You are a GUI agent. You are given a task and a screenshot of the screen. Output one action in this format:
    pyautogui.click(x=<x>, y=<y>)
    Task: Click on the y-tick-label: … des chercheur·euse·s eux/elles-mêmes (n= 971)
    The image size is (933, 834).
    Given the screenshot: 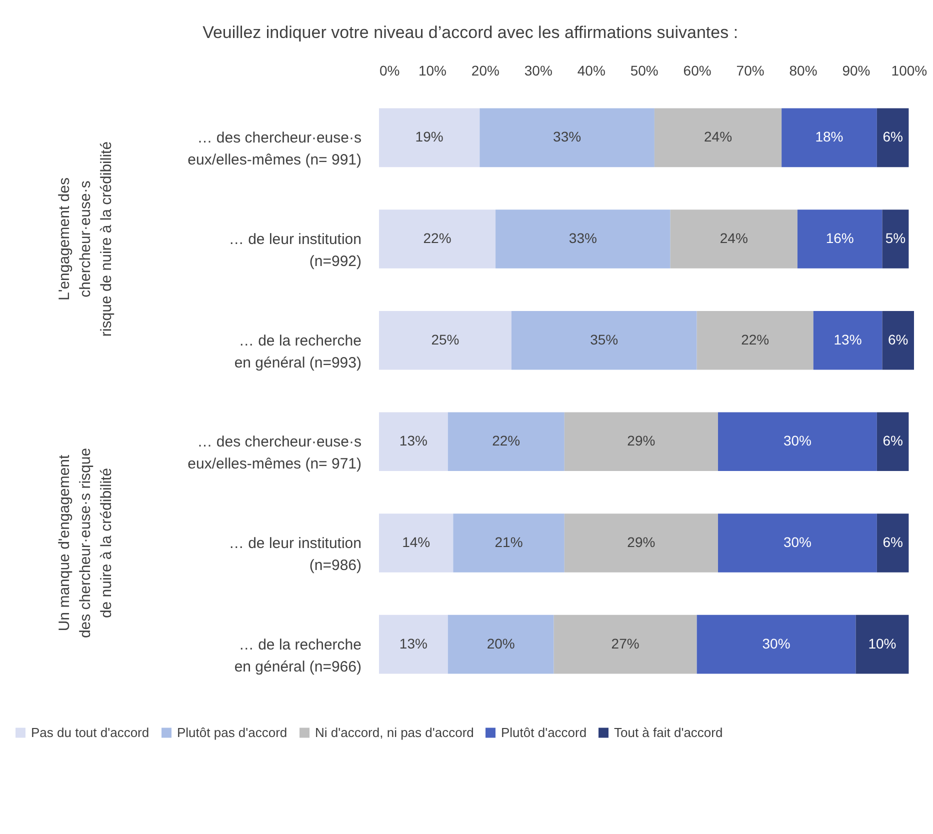 What is the action you would take?
    pyautogui.click(x=275, y=453)
    